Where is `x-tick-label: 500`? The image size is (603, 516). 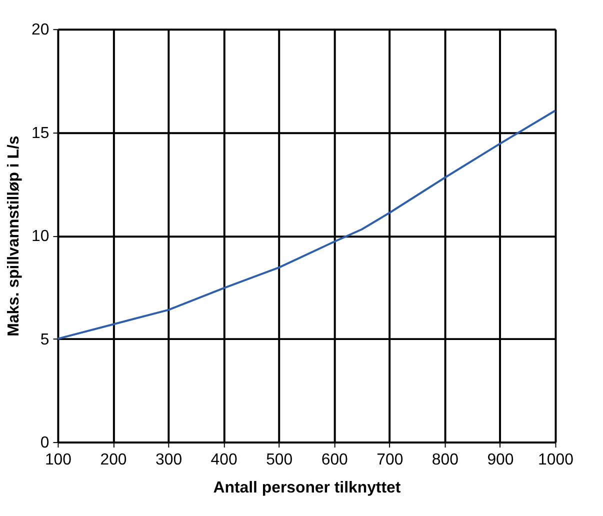 x-tick-label: 500 is located at coordinates (279, 459).